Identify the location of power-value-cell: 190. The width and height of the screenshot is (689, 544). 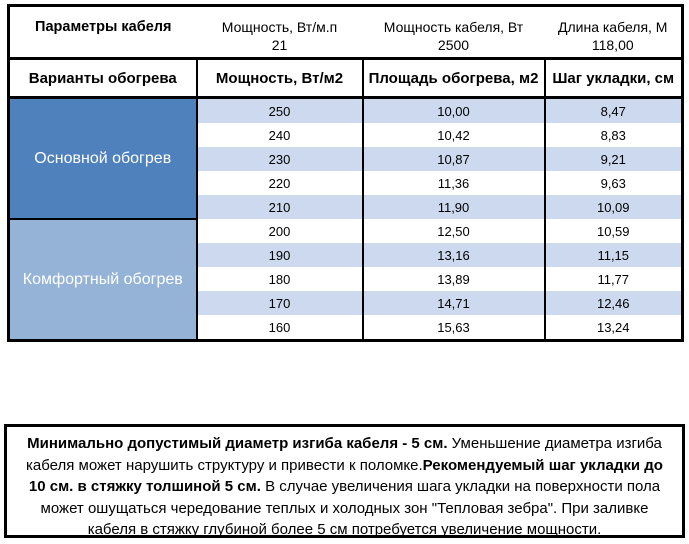
(279, 255).